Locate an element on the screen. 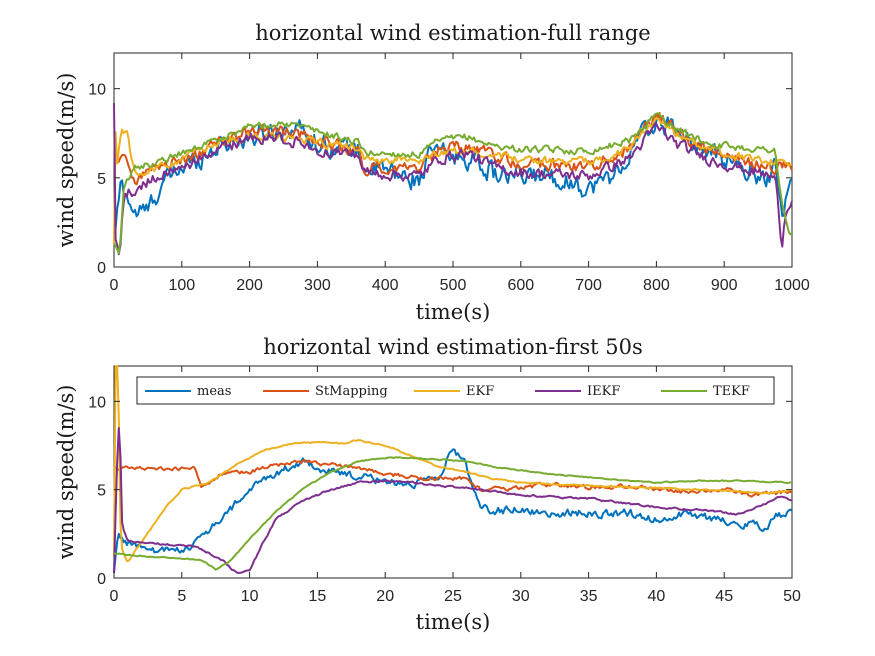 The height and width of the screenshot is (656, 875). x-tick-label: 30 is located at coordinates (521, 596).